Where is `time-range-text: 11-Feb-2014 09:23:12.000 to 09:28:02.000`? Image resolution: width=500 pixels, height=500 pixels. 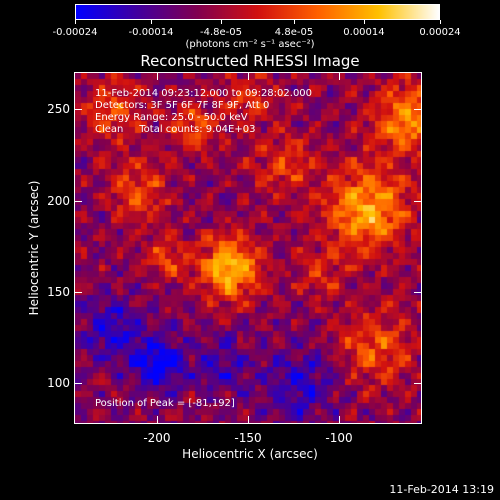
time-range-text: 11-Feb-2014 09:23:12.000 to 09:28:02.000 is located at coordinates (204, 93).